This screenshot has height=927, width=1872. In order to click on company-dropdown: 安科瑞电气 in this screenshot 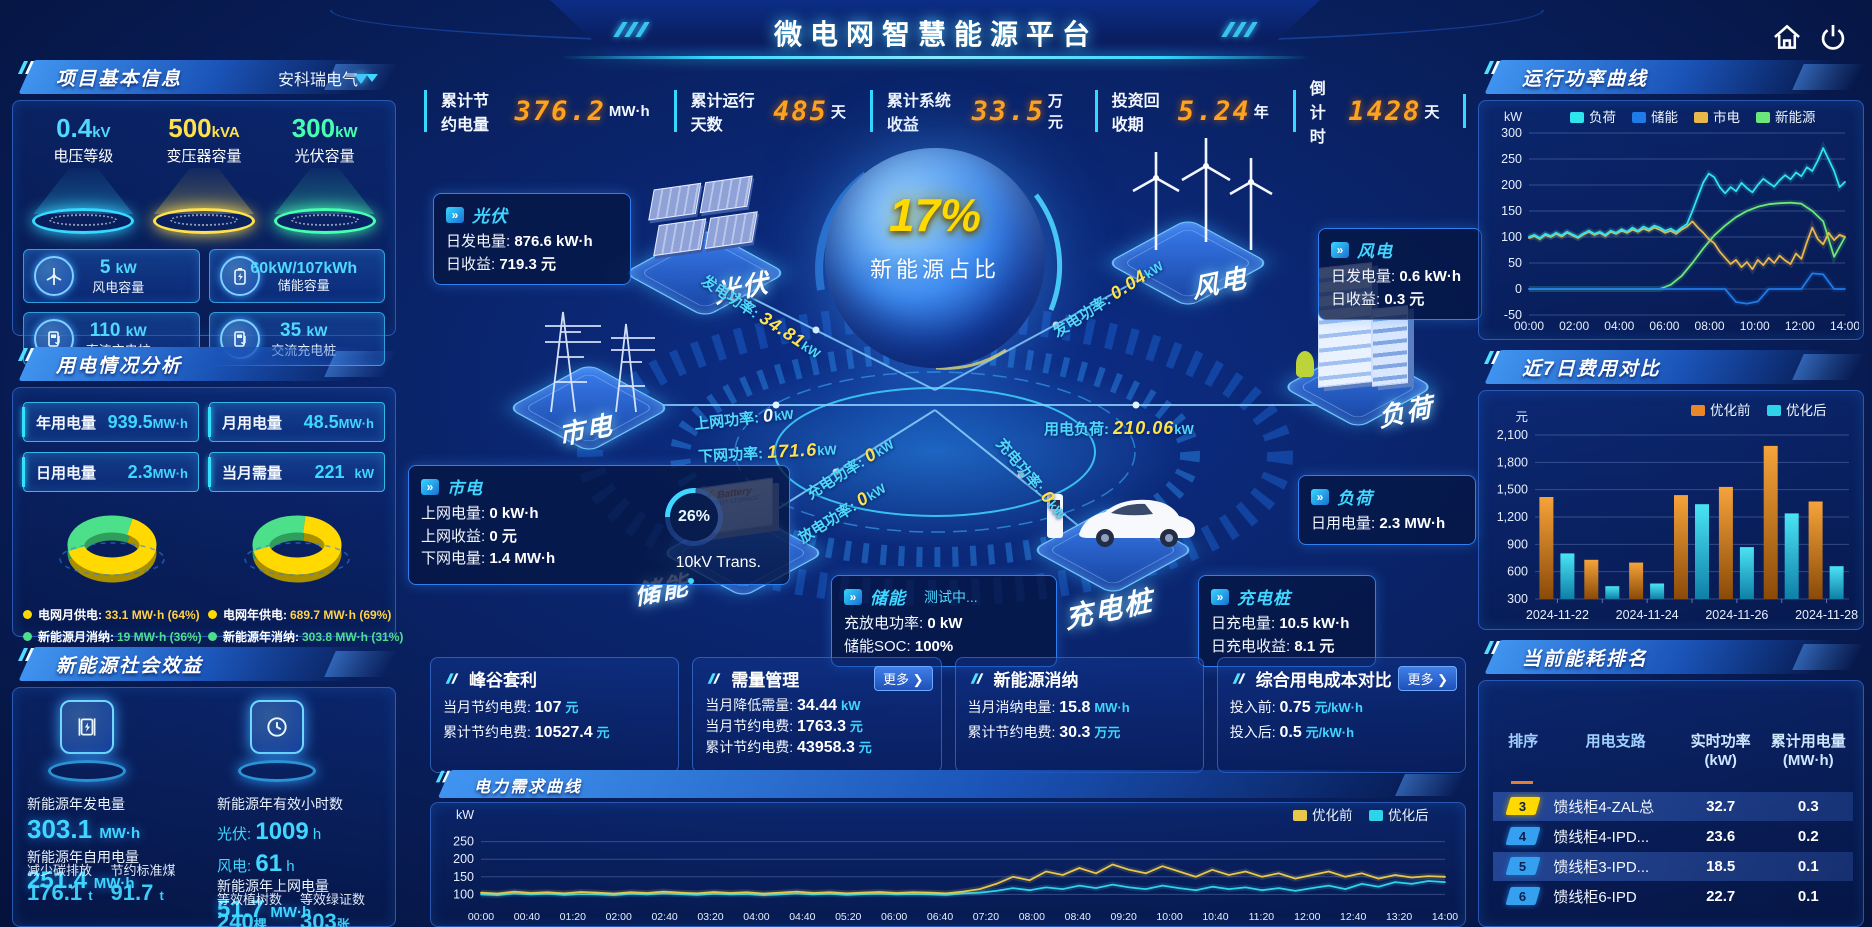, I will do `click(328, 78)`.